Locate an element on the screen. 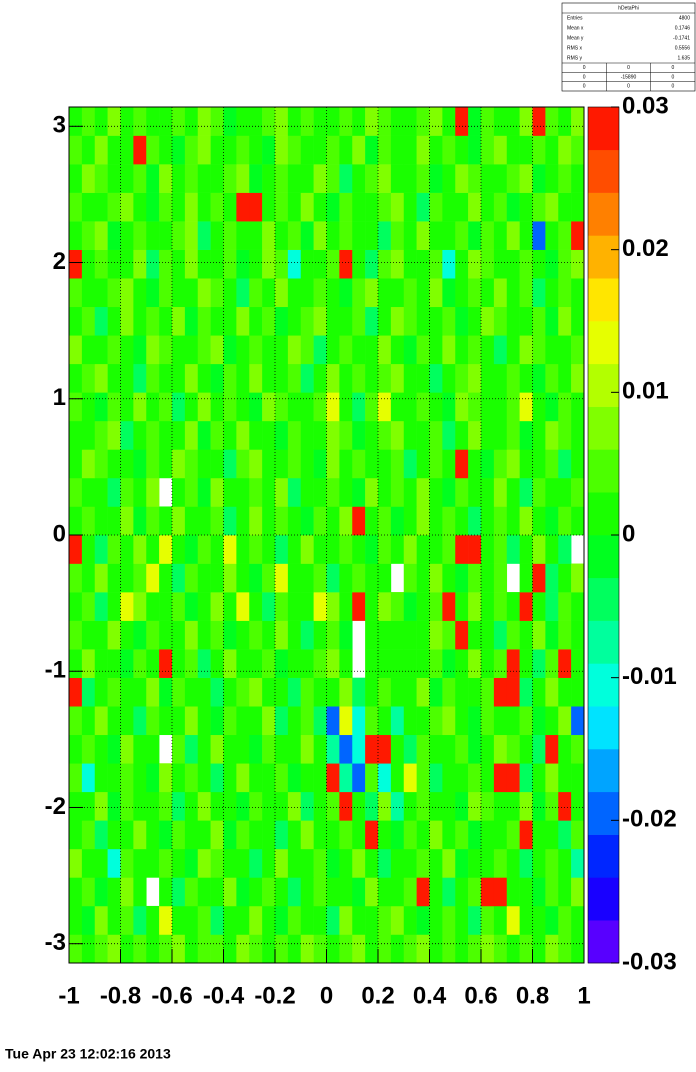  z-tick-label: 0.02 is located at coordinates (645, 248).